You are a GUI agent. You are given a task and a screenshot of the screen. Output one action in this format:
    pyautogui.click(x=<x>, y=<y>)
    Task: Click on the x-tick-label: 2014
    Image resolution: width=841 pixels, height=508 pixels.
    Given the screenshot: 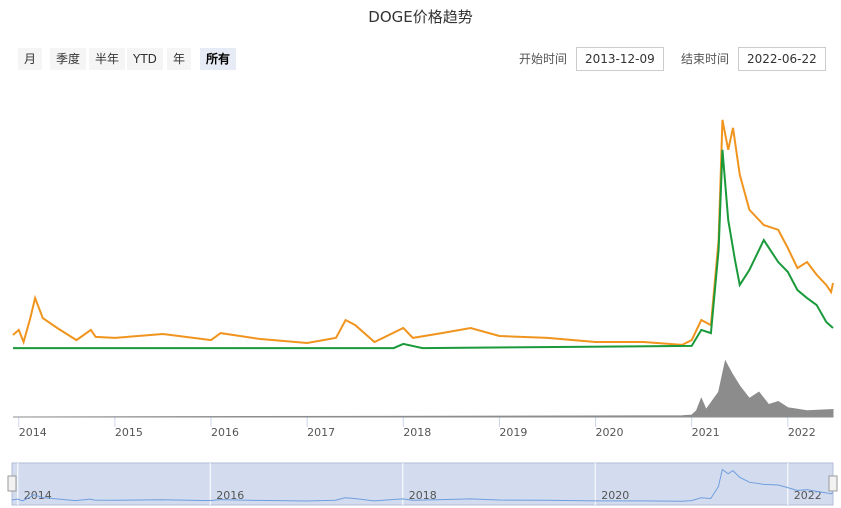 What is the action you would take?
    pyautogui.click(x=33, y=432)
    